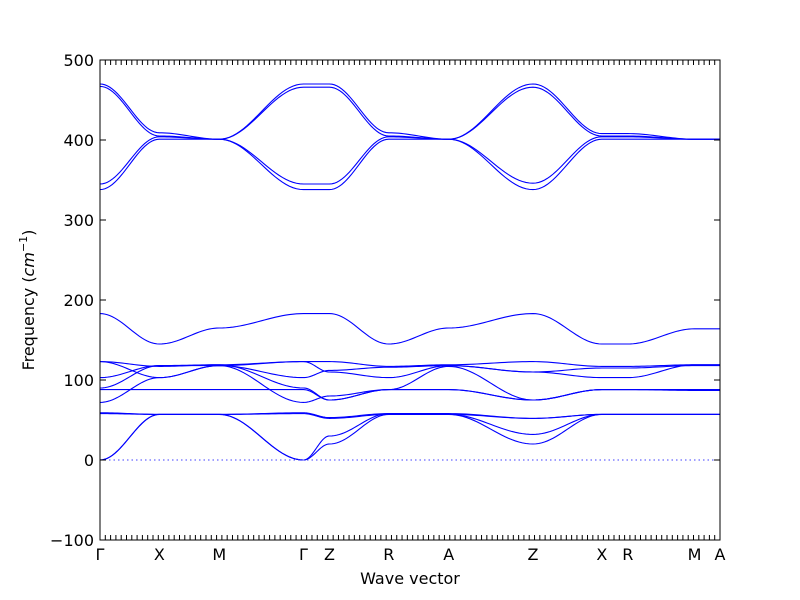  I want to click on y-tick-label: 200, so click(78, 300).